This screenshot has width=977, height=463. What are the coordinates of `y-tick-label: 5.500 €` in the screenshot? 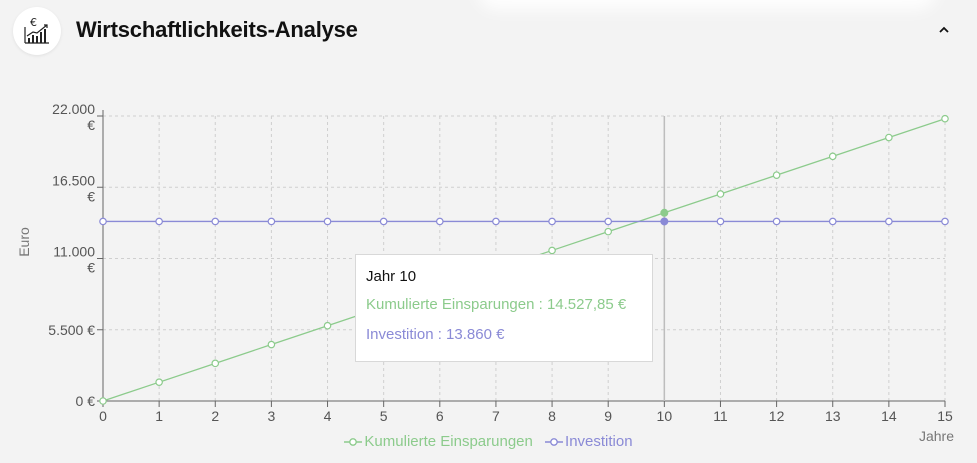 It's located at (71, 330).